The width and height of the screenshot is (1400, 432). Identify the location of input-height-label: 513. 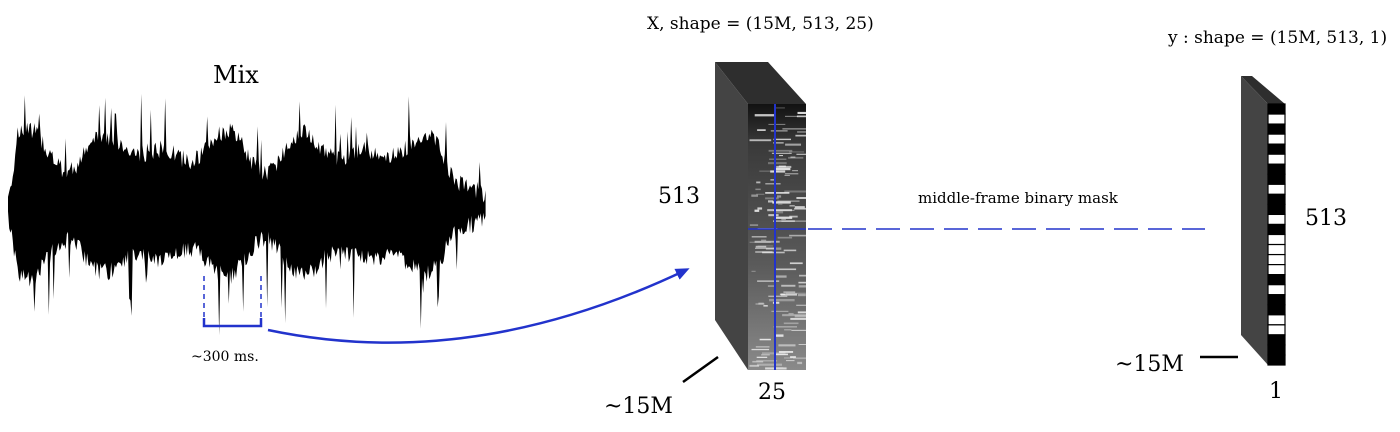
(679, 196).